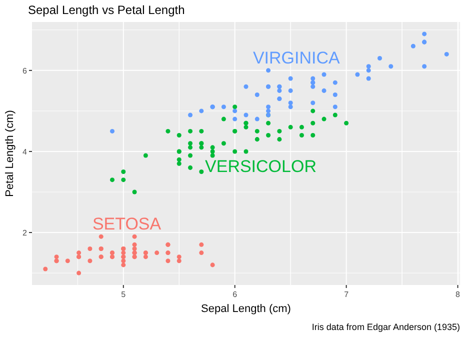  Describe the element at coordinates (25, 71) in the screenshot. I see `y-tick-label: 6` at that location.